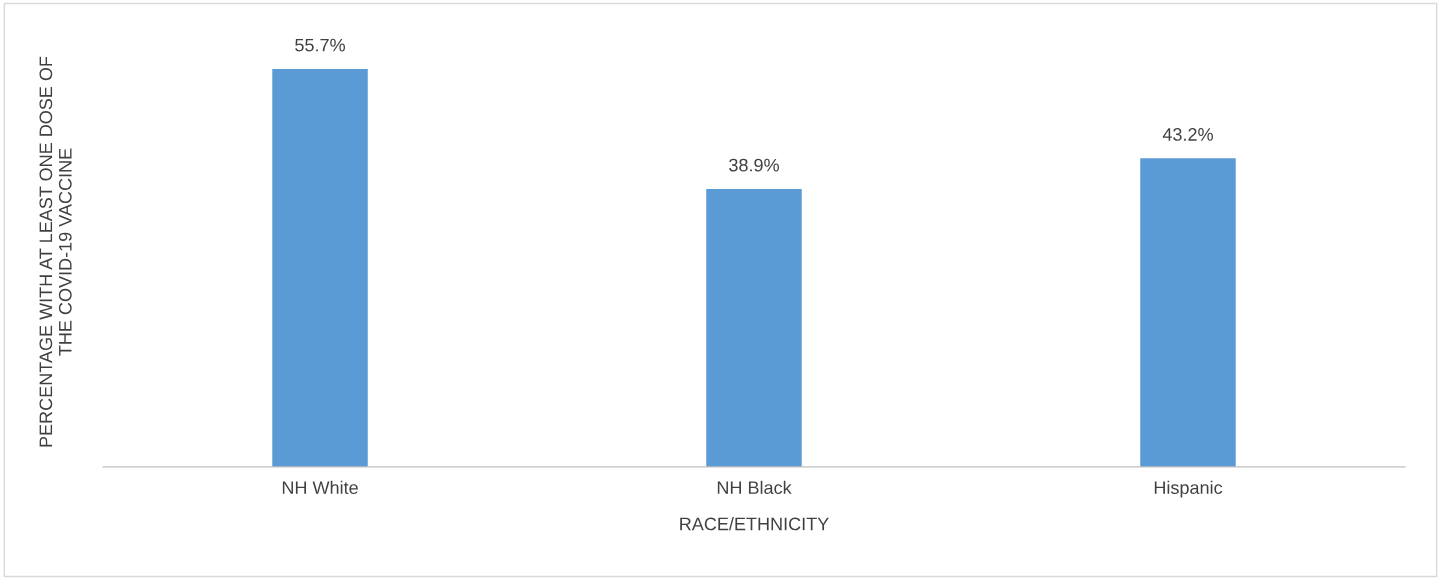  Describe the element at coordinates (320, 487) in the screenshot. I see `x-tick-label: NH White` at that location.